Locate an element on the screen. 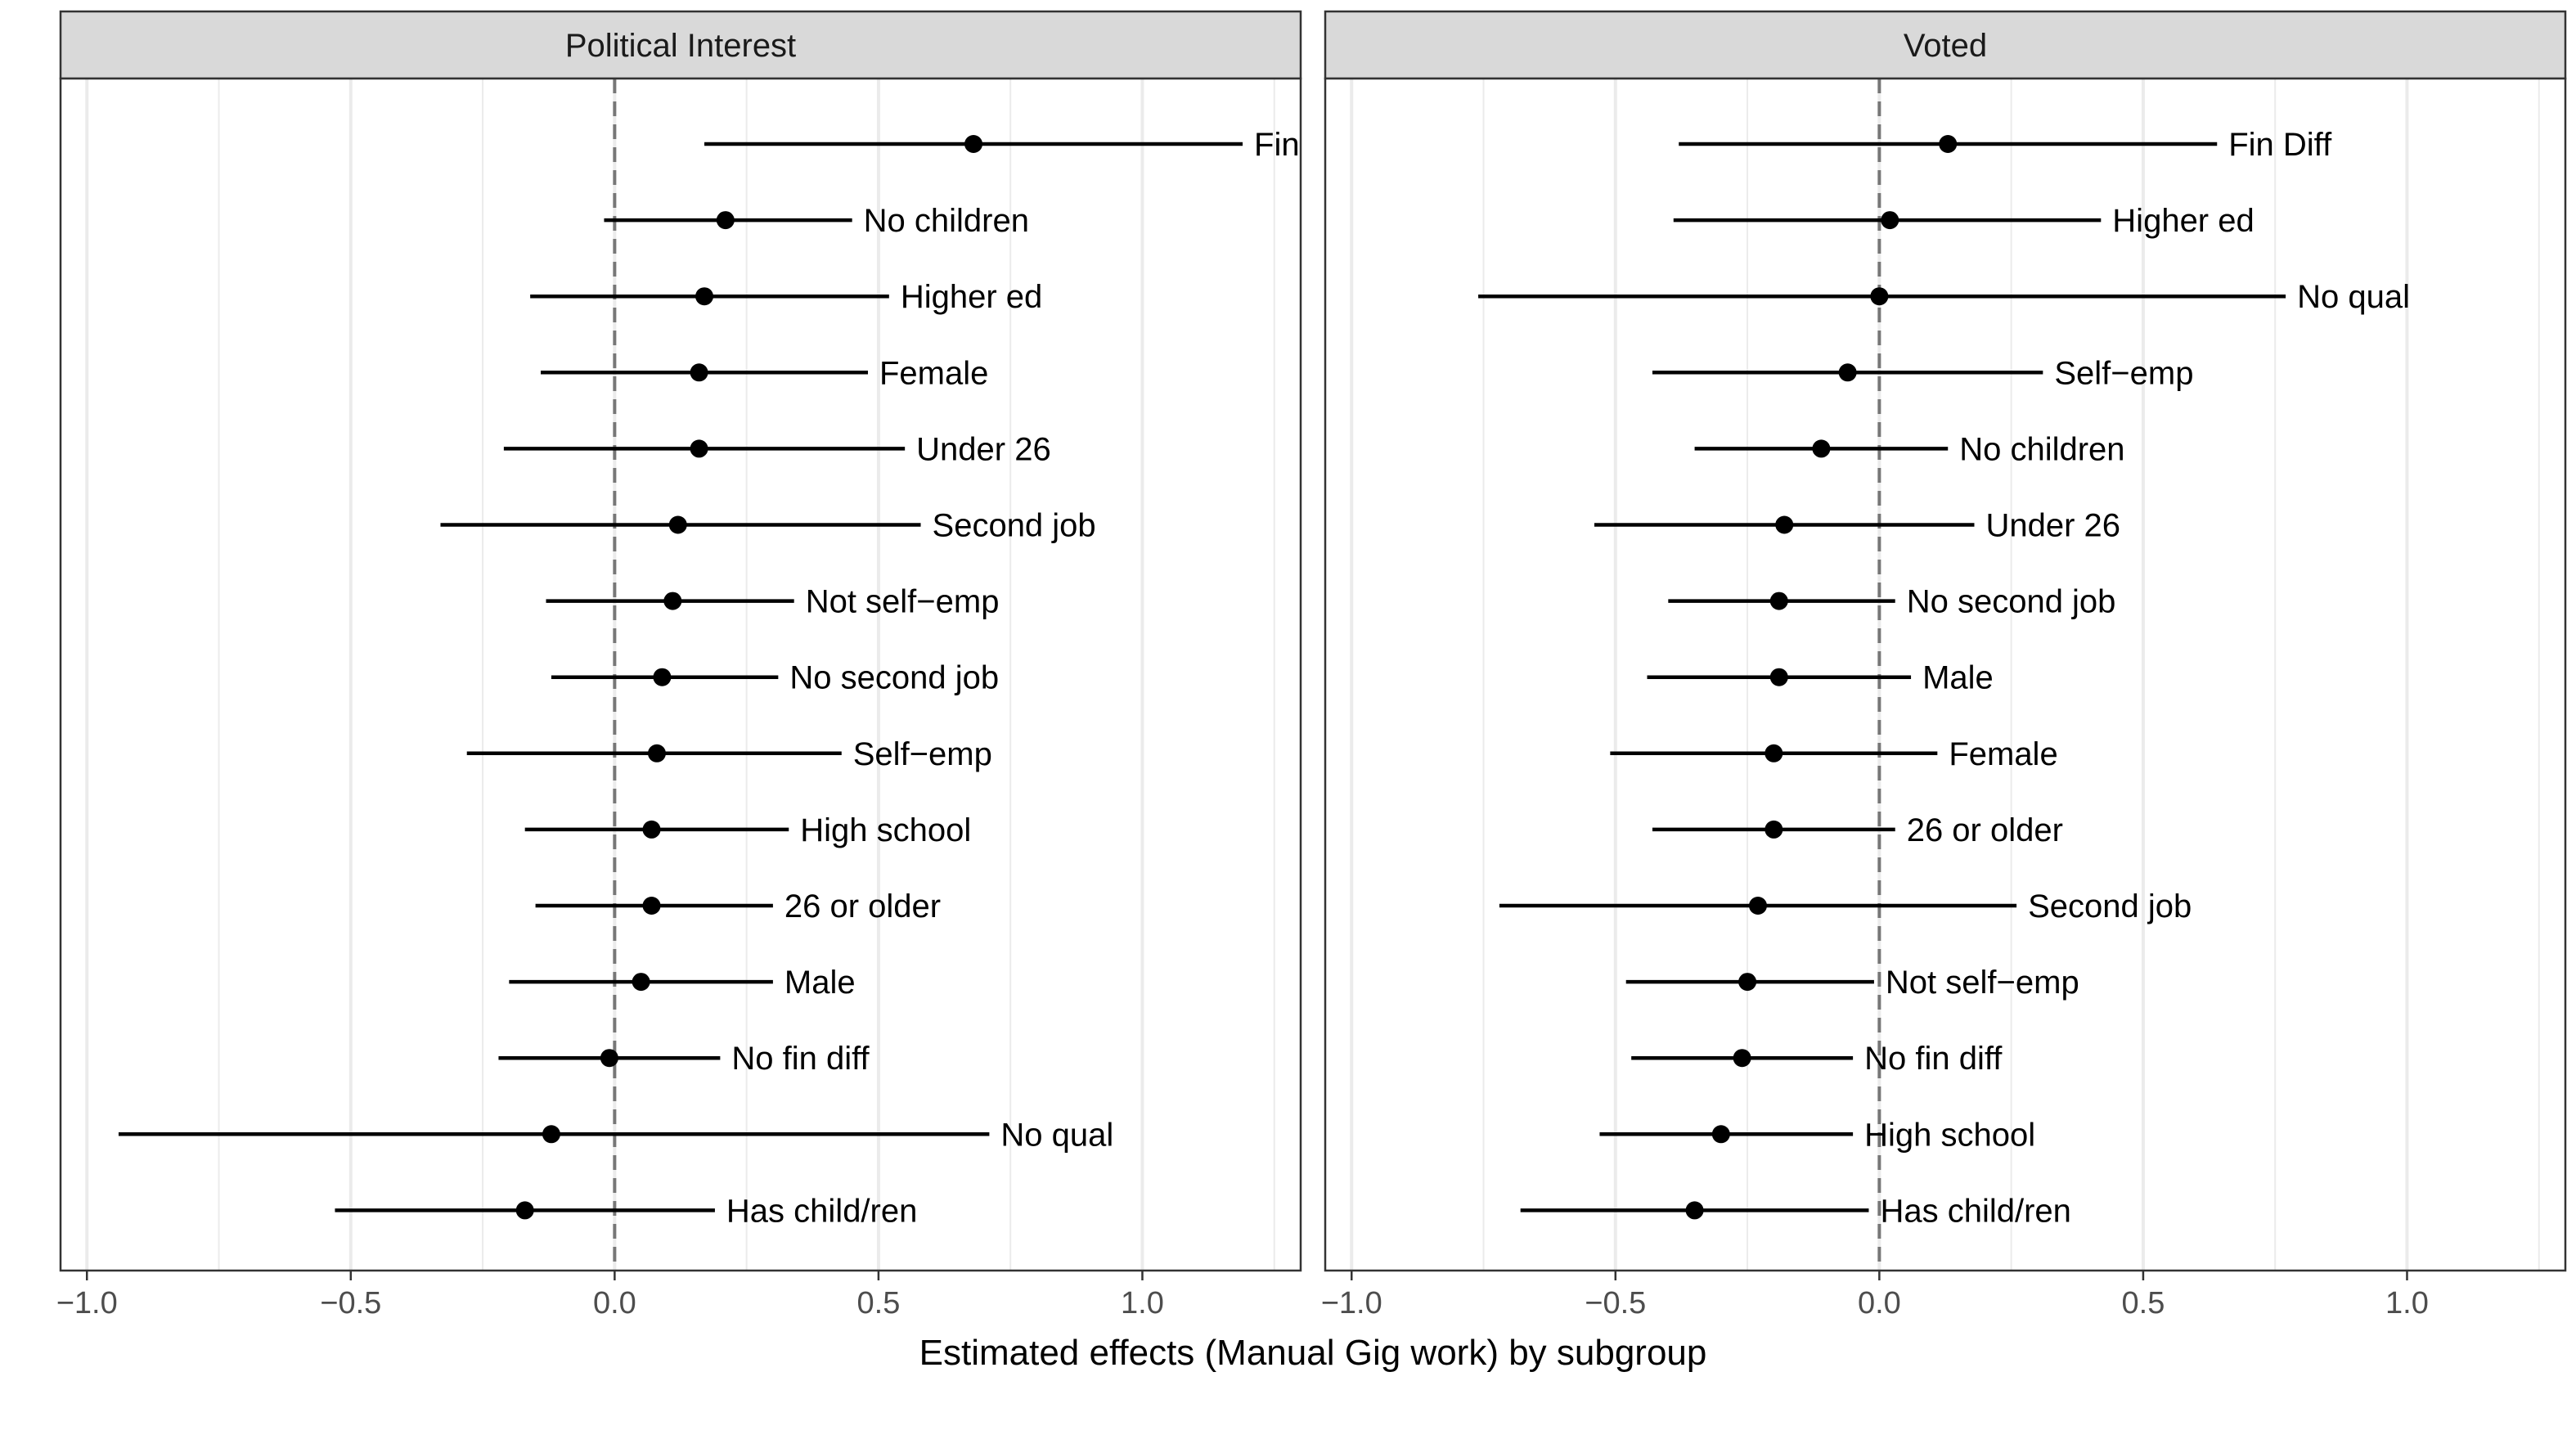 This screenshot has height=1435, width=2576. estimate-row: Fin is located at coordinates (1002, 145).